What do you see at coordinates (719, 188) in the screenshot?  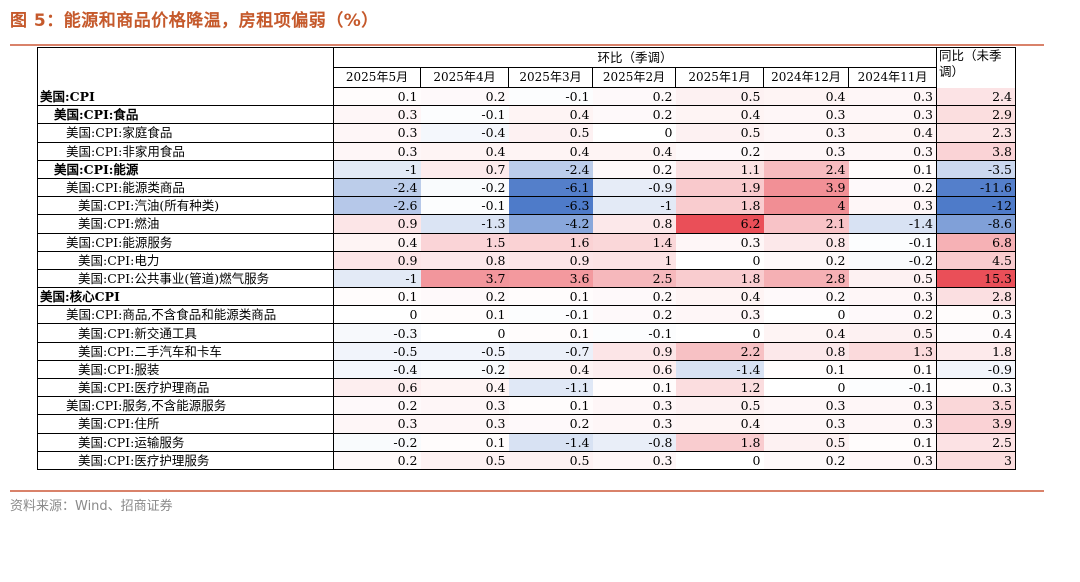 I see `mom-cell: 1.9` at bounding box center [719, 188].